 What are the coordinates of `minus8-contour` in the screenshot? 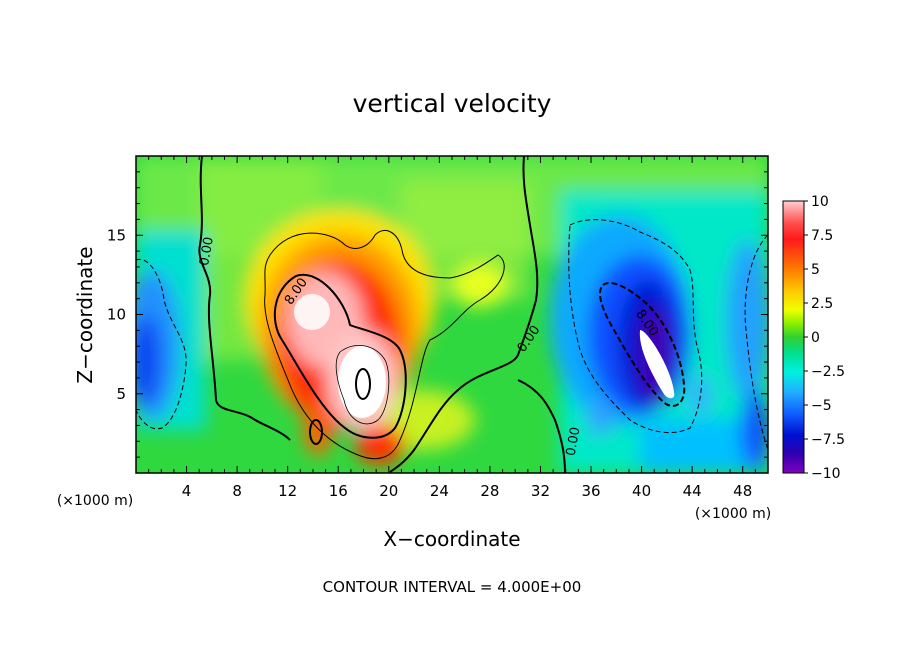 It's located at (642, 344).